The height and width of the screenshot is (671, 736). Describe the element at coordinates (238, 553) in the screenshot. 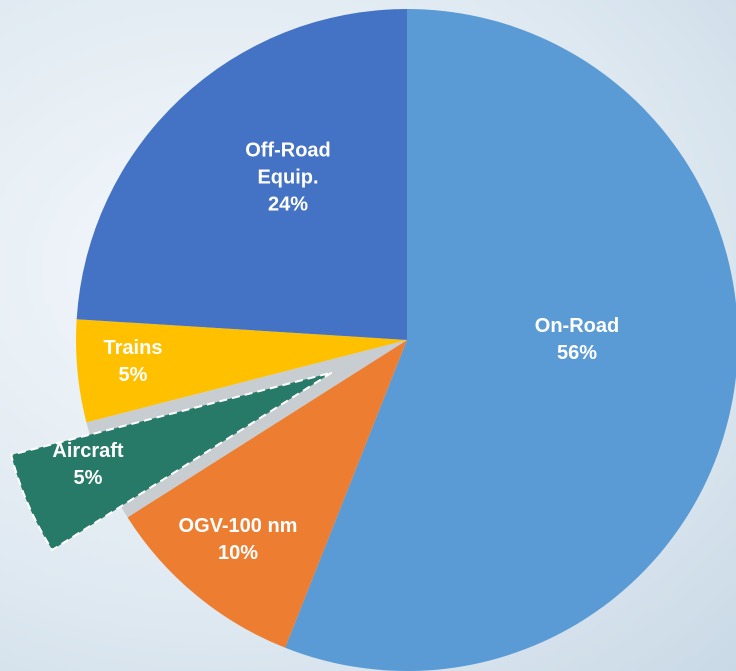

I see `slice-percent: 10%` at that location.